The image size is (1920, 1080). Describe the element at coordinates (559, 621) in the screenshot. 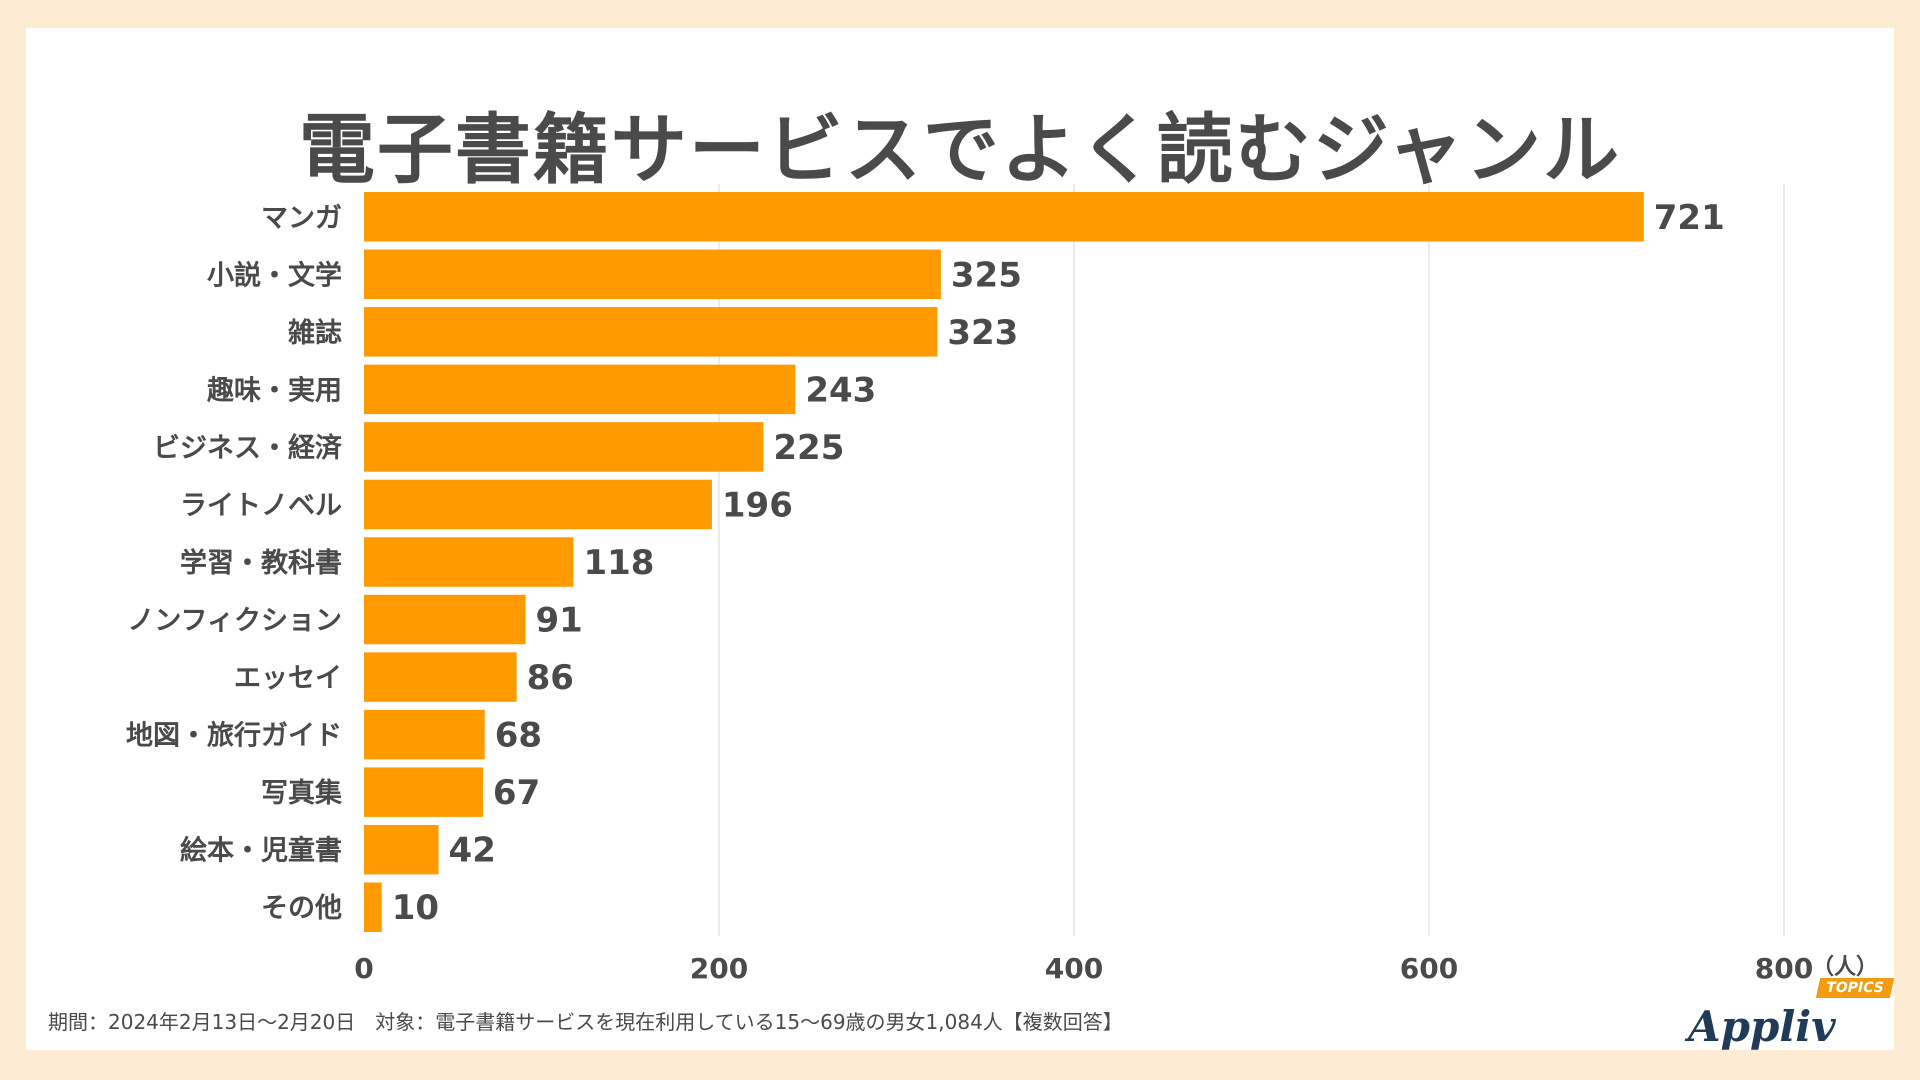

I see `value-label: 91` at that location.